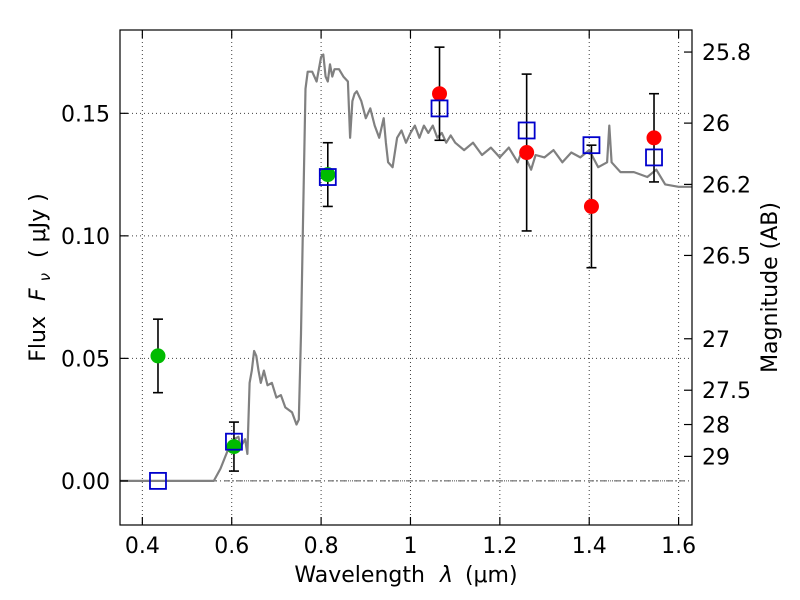  What do you see at coordinates (446, 575) in the screenshot?
I see `x-axis-title-symbol: λ` at bounding box center [446, 575].